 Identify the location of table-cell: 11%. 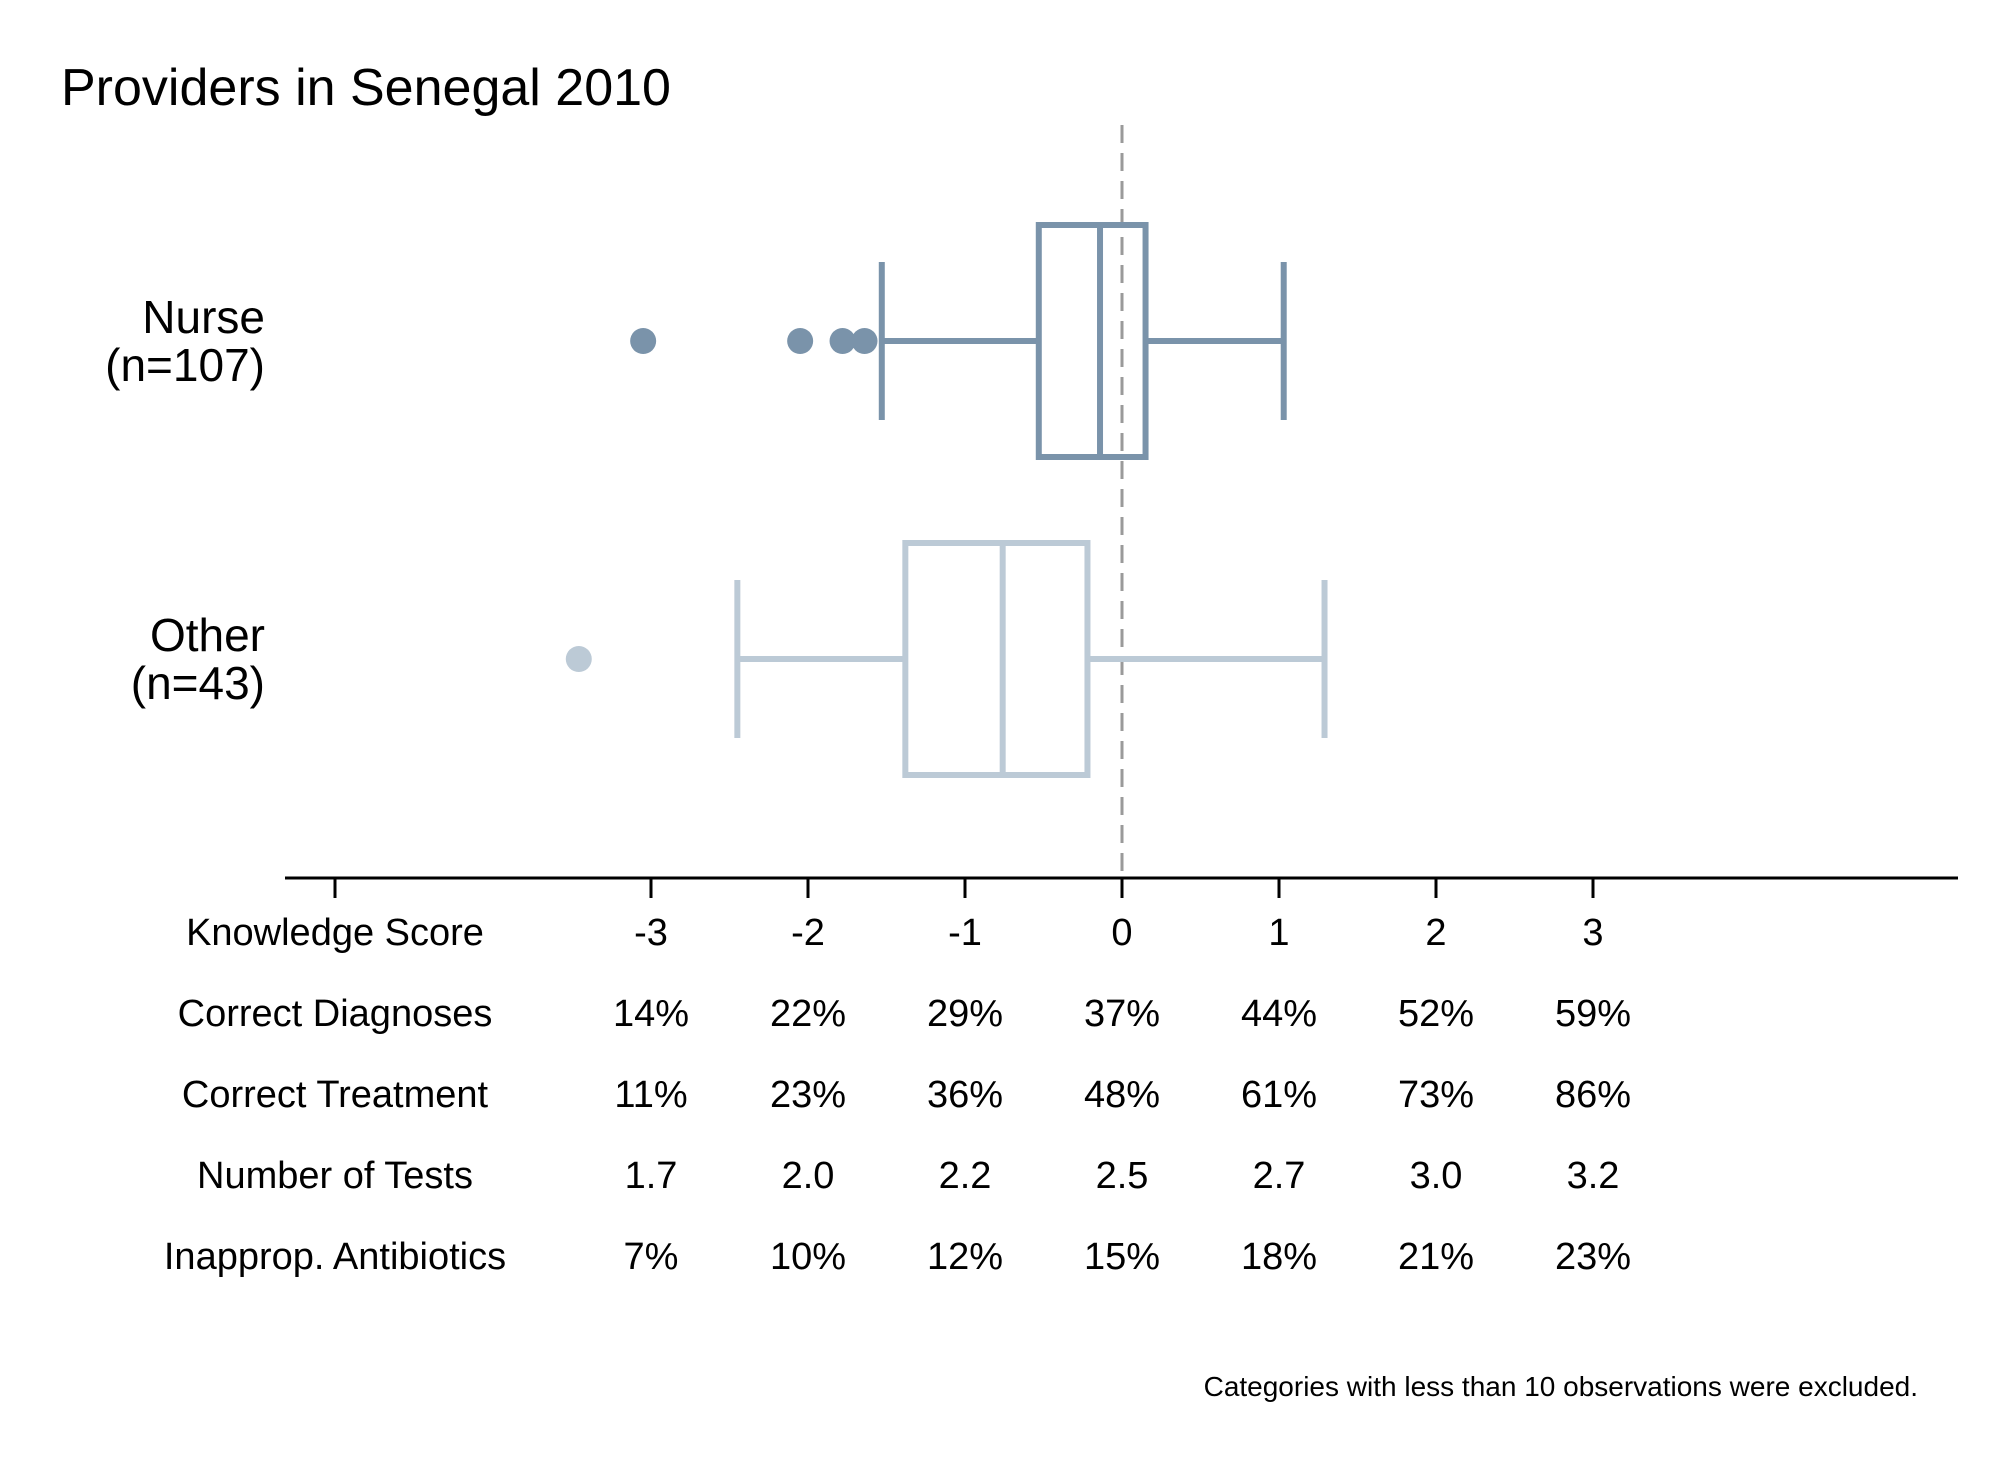
(650, 1095).